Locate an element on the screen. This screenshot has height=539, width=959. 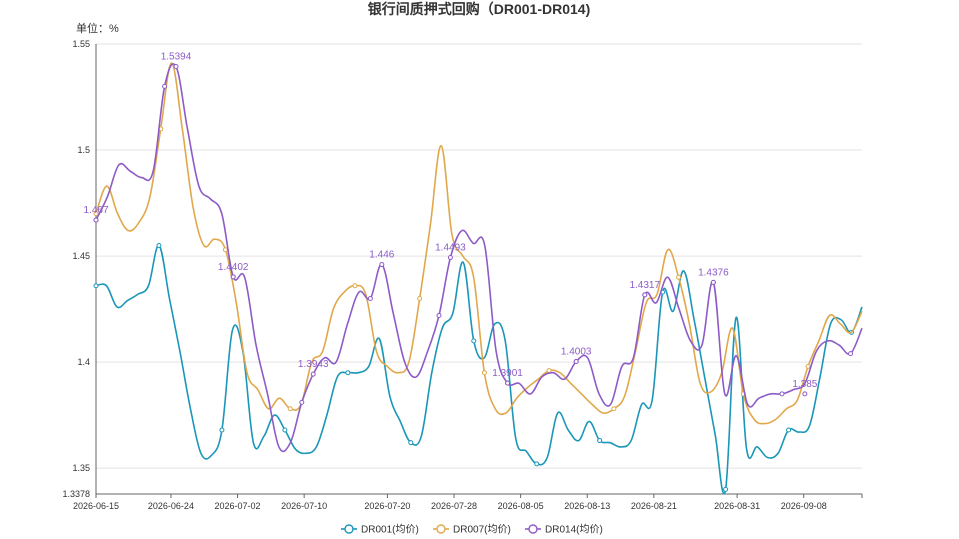
legend: DR001(均价) DR007(均价) DR014(均价) is located at coordinates (472, 530).